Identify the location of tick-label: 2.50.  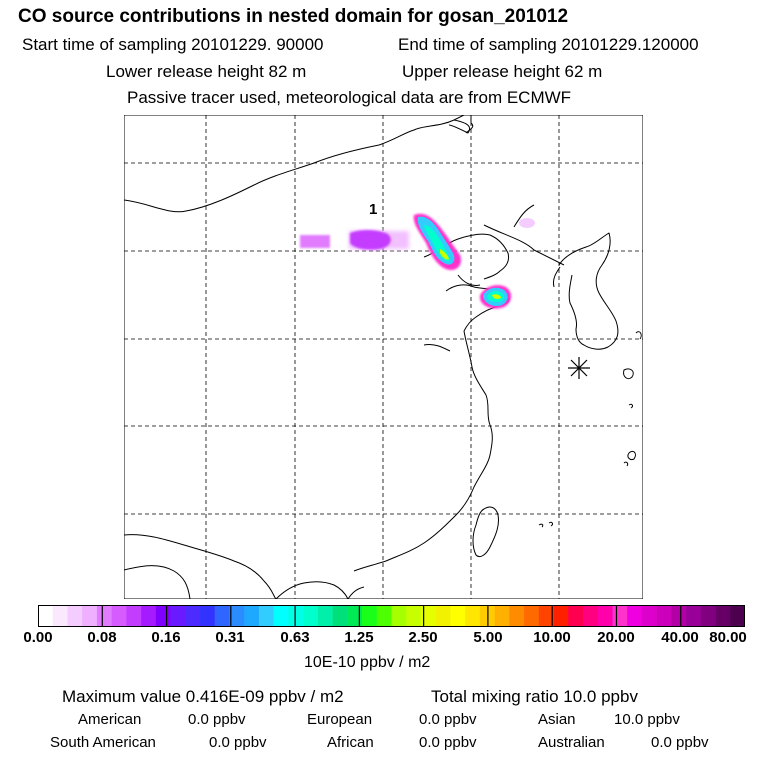
(423, 637).